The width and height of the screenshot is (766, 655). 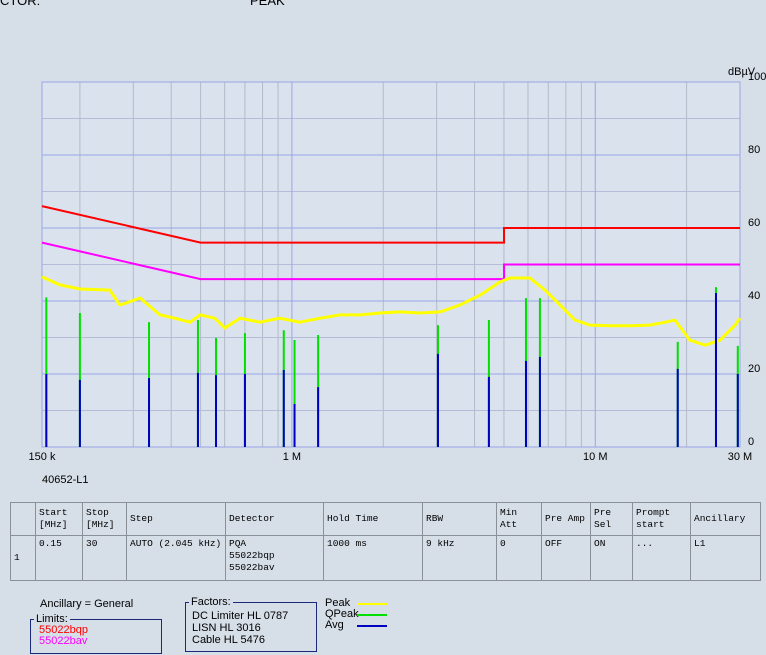 What do you see at coordinates (104, 558) in the screenshot?
I see `table-cell: 30` at bounding box center [104, 558].